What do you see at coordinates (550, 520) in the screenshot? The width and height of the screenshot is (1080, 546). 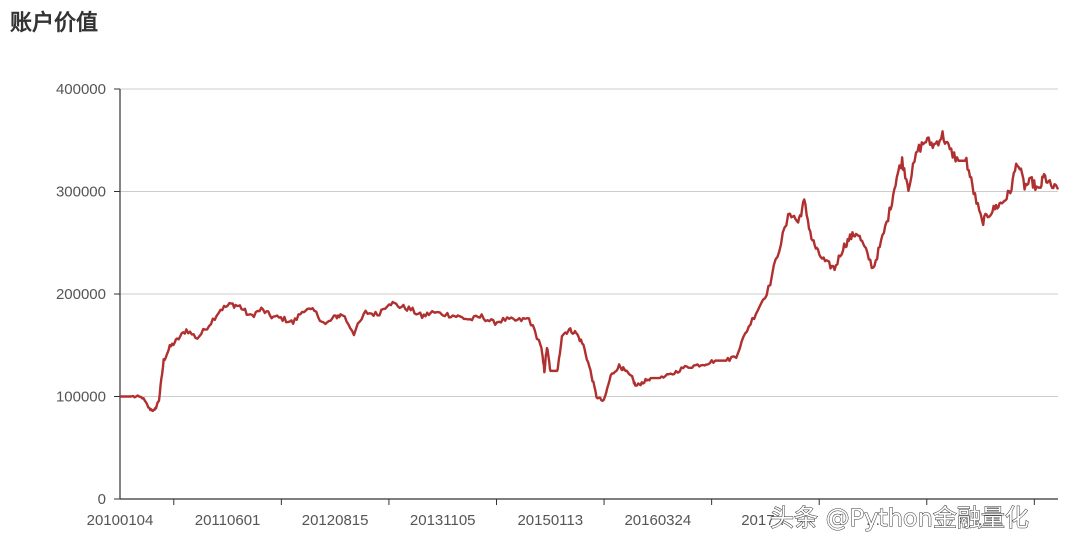 I see `x-tick-label: 20150113` at bounding box center [550, 520].